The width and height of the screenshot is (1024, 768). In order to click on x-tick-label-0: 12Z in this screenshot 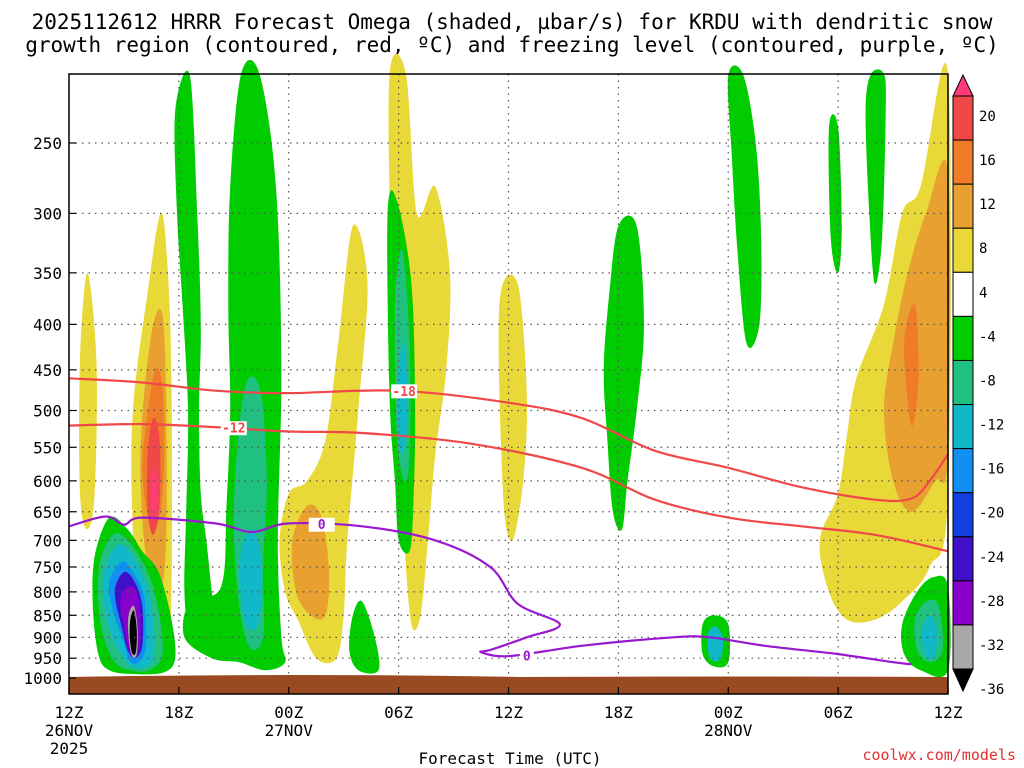, I will do `click(69, 712)`.